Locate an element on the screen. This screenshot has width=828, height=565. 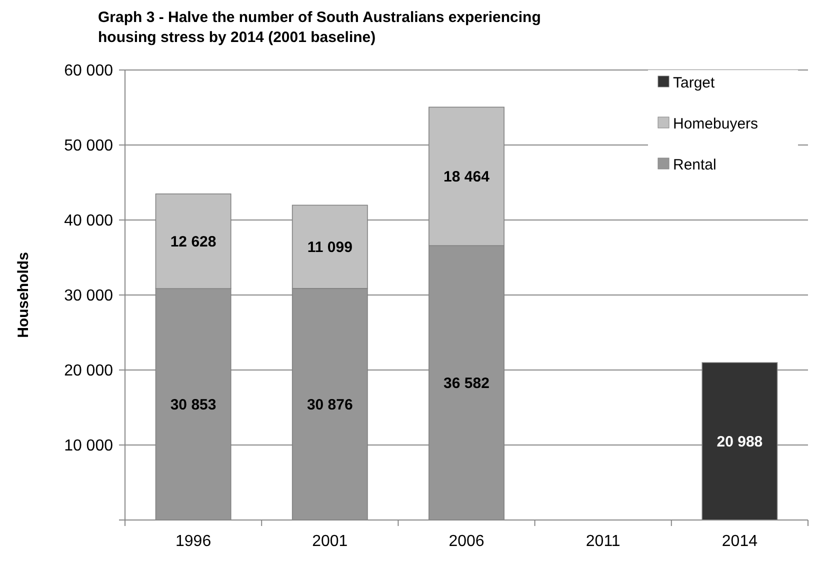
data-label: 18 464 is located at coordinates (467, 177).